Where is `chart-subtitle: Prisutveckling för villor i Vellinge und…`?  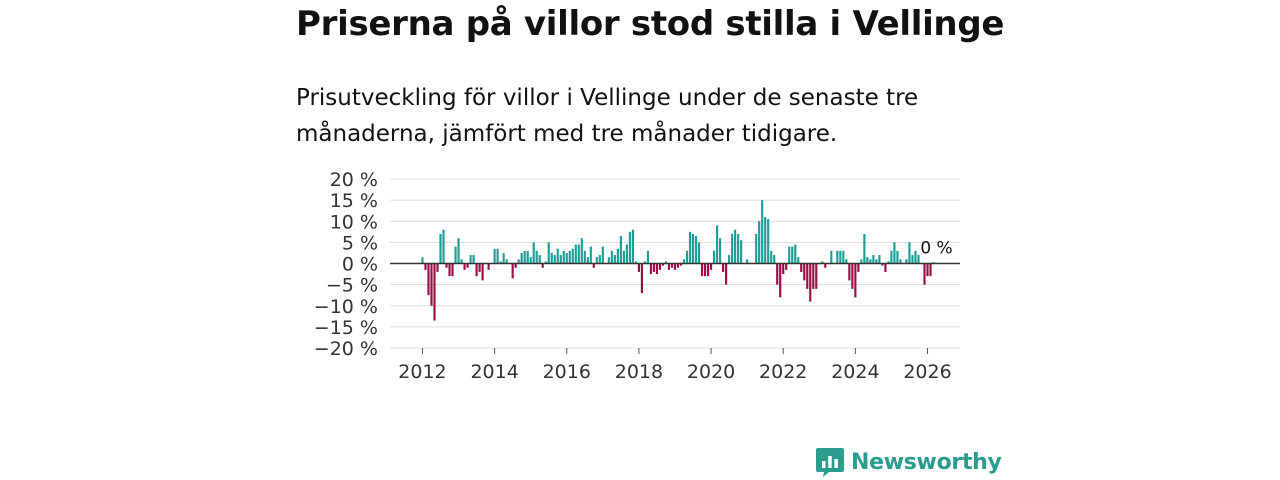 chart-subtitle: Prisutveckling för villor i Vellinge und… is located at coordinates (607, 116).